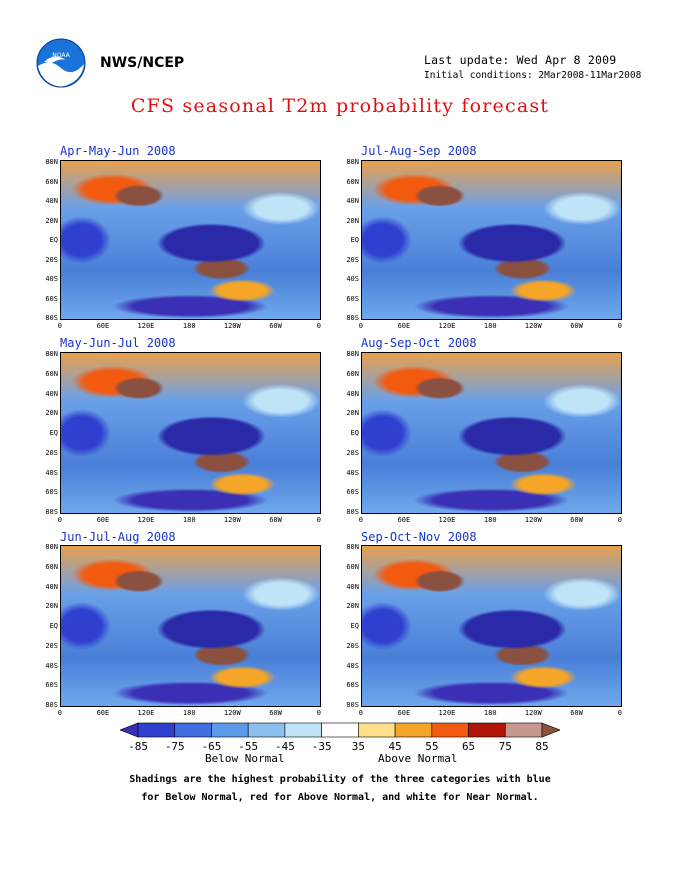  Describe the element at coordinates (468, 746) in the screenshot. I see `colorbar-tick-label: 65` at that location.